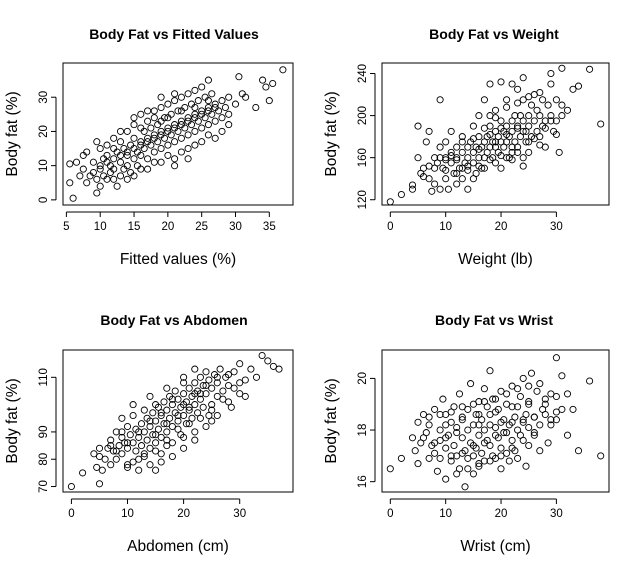 This screenshot has width=638, height=573. What do you see at coordinates (501, 227) in the screenshot?
I see `x-tick-label: 20` at bounding box center [501, 227].